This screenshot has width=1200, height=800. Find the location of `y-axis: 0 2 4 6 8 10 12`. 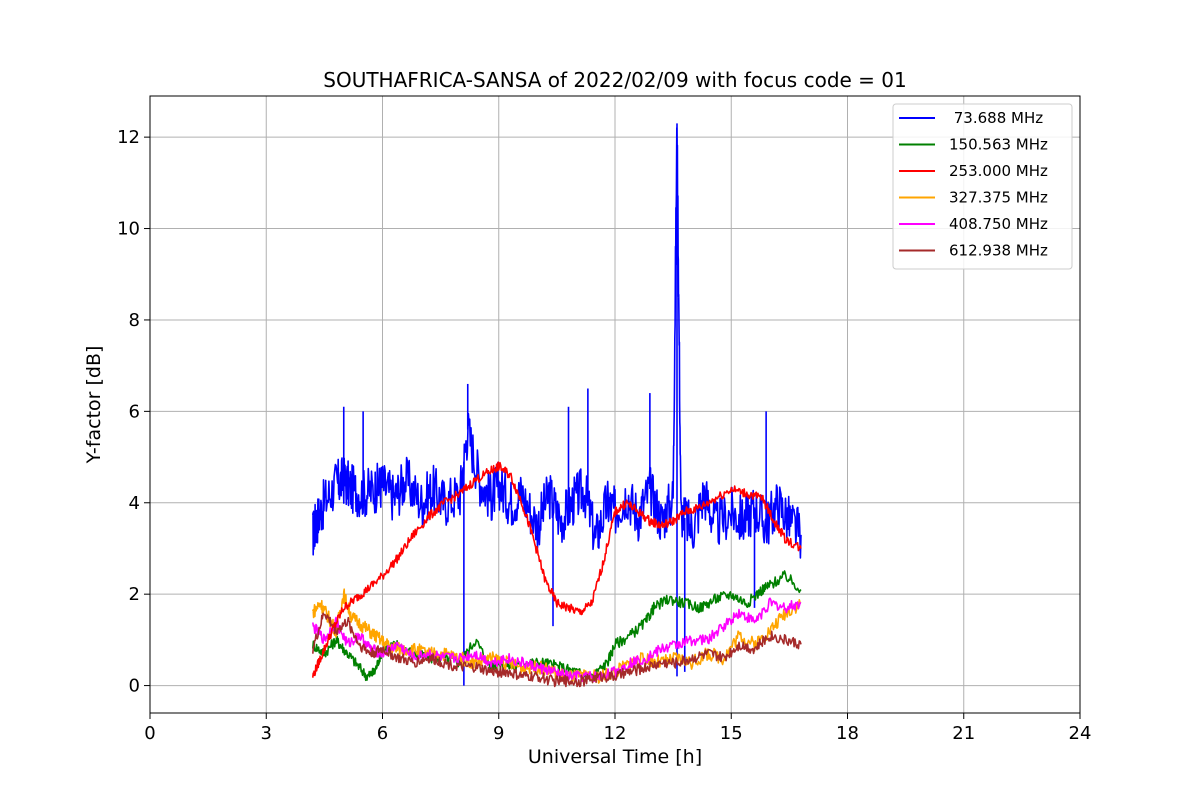

y-axis: 0 2 4 6 8 10 12 is located at coordinates (133, 412).